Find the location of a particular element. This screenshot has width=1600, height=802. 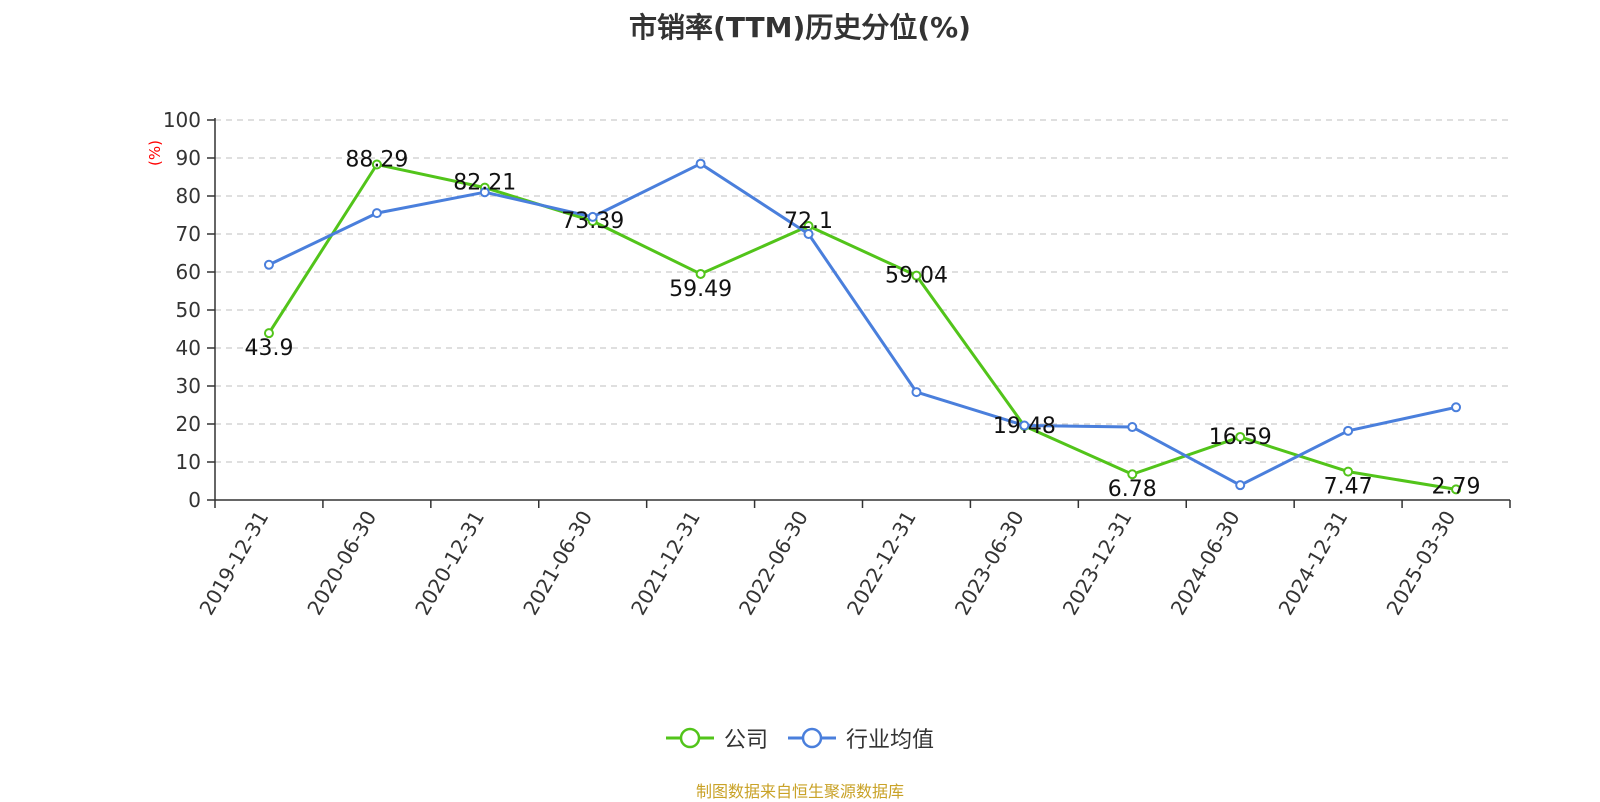

x-tick-label: 2021-12-31 is located at coordinates (665, 563).